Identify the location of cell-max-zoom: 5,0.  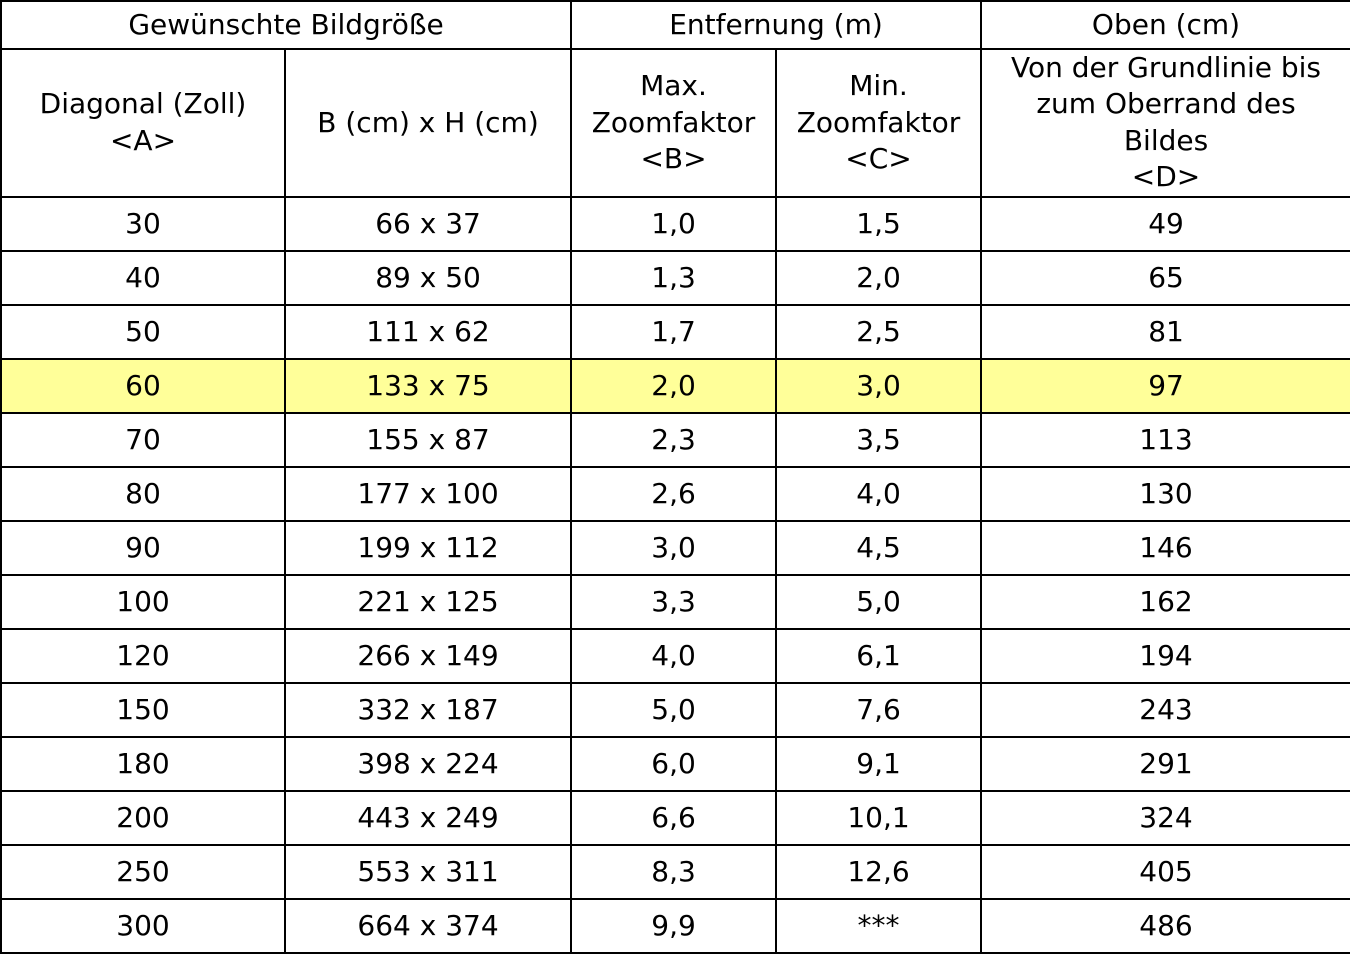
(674, 709).